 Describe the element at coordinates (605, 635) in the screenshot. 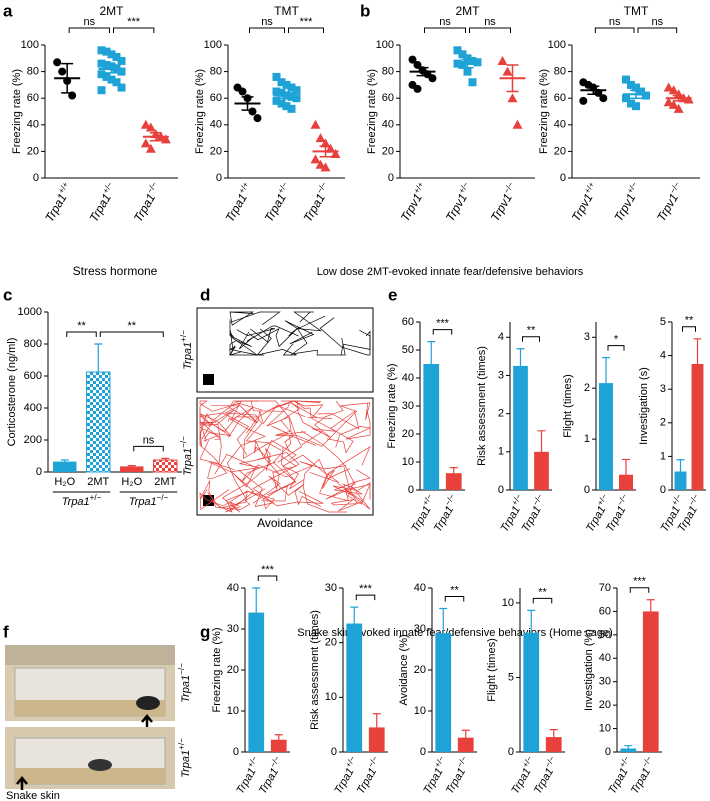

I see `y-tick-label: 50` at that location.